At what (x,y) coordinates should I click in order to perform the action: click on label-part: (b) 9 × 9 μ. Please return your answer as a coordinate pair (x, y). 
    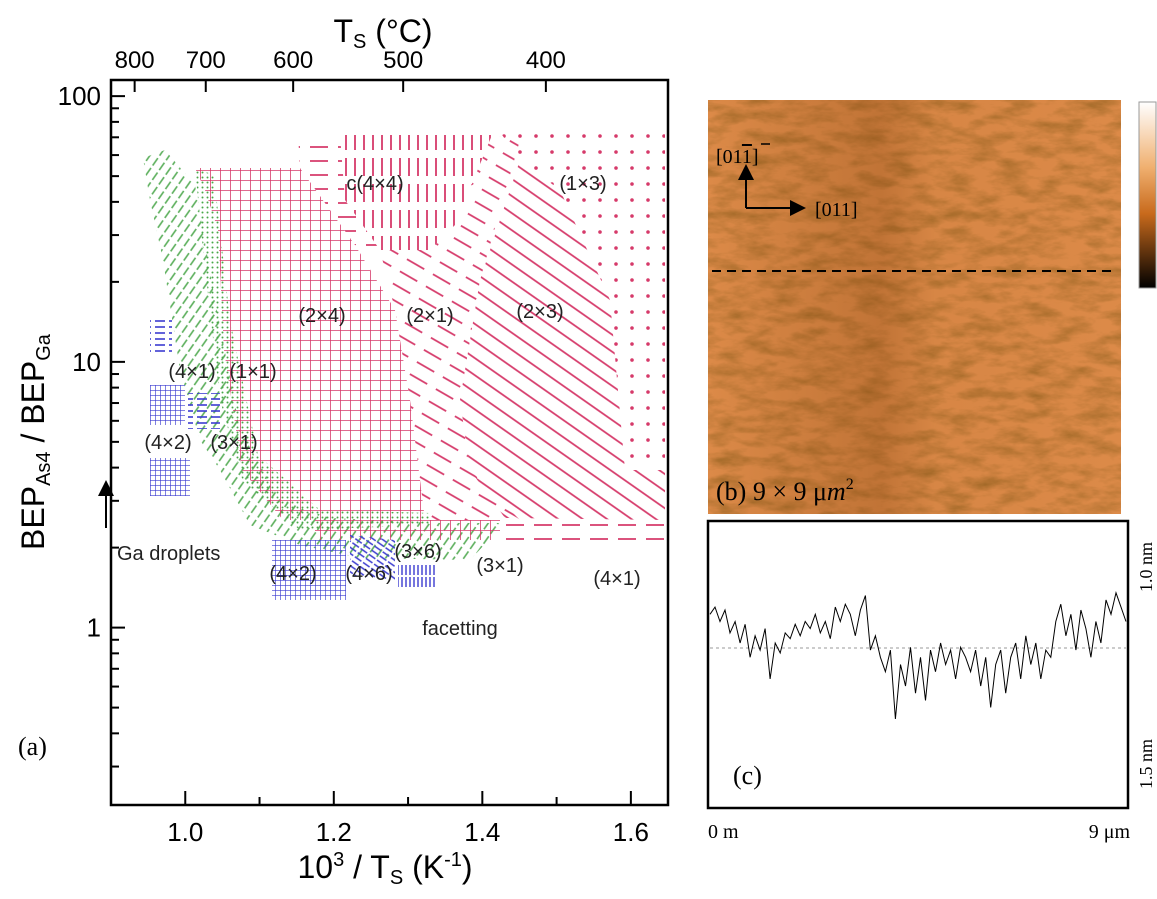
    Looking at the image, I should click on (771, 491).